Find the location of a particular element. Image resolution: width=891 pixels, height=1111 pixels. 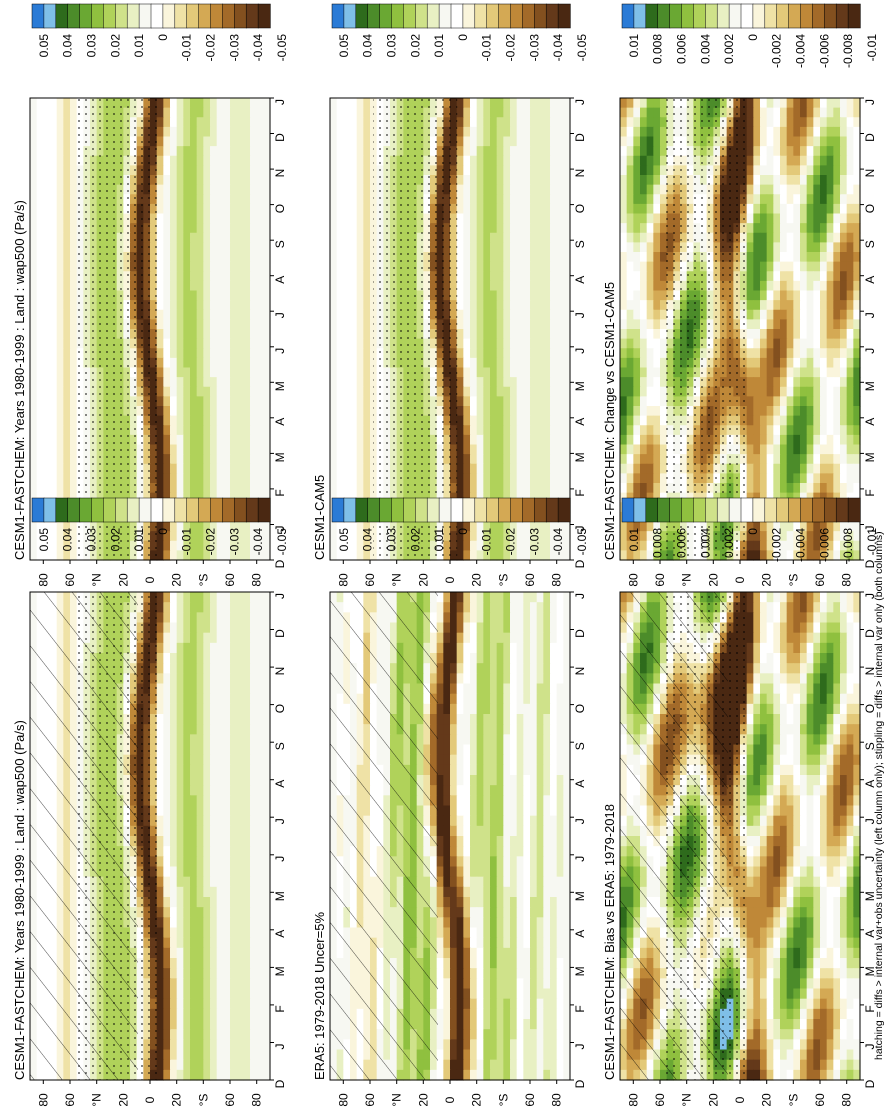

month-tick-label: S is located at coordinates (280, 746).